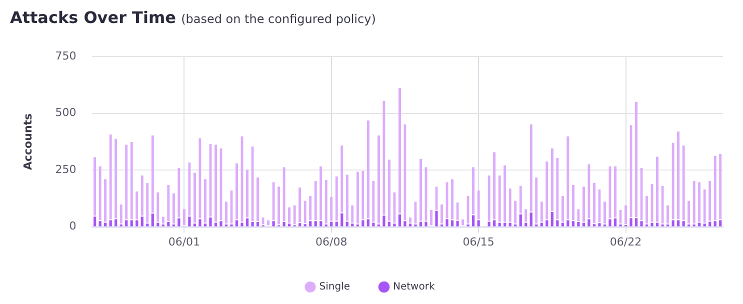 This screenshot has width=743, height=304. I want to click on chart-subtitle: (based on the configured policy), so click(278, 19).